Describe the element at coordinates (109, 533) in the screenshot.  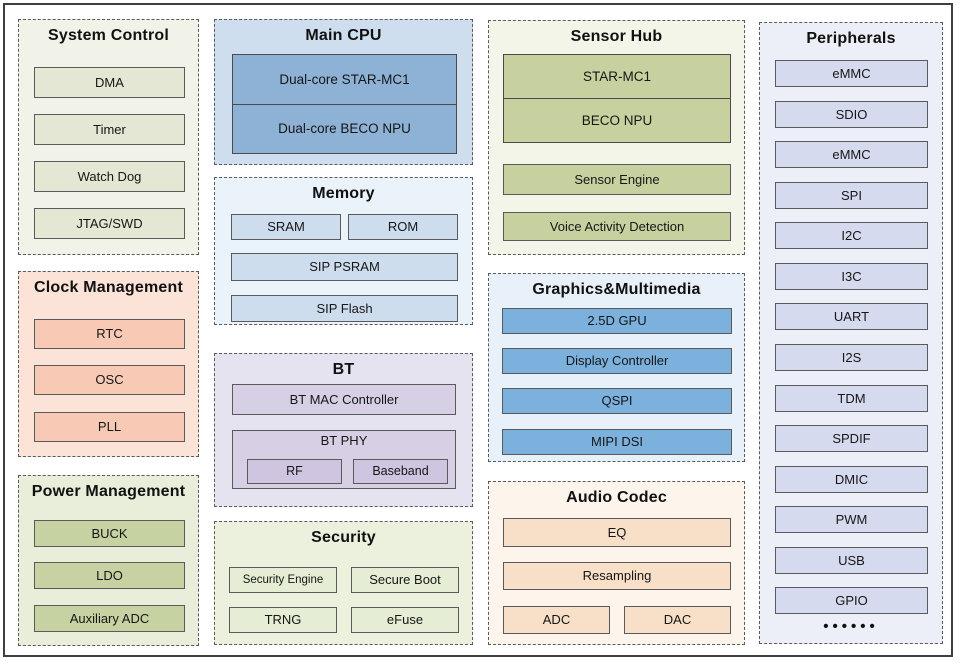
I see `block-buck: BUCK` at that location.